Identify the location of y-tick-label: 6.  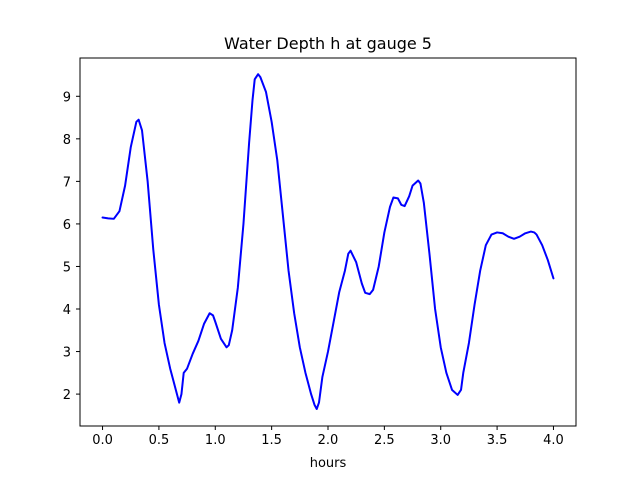
(67, 225).